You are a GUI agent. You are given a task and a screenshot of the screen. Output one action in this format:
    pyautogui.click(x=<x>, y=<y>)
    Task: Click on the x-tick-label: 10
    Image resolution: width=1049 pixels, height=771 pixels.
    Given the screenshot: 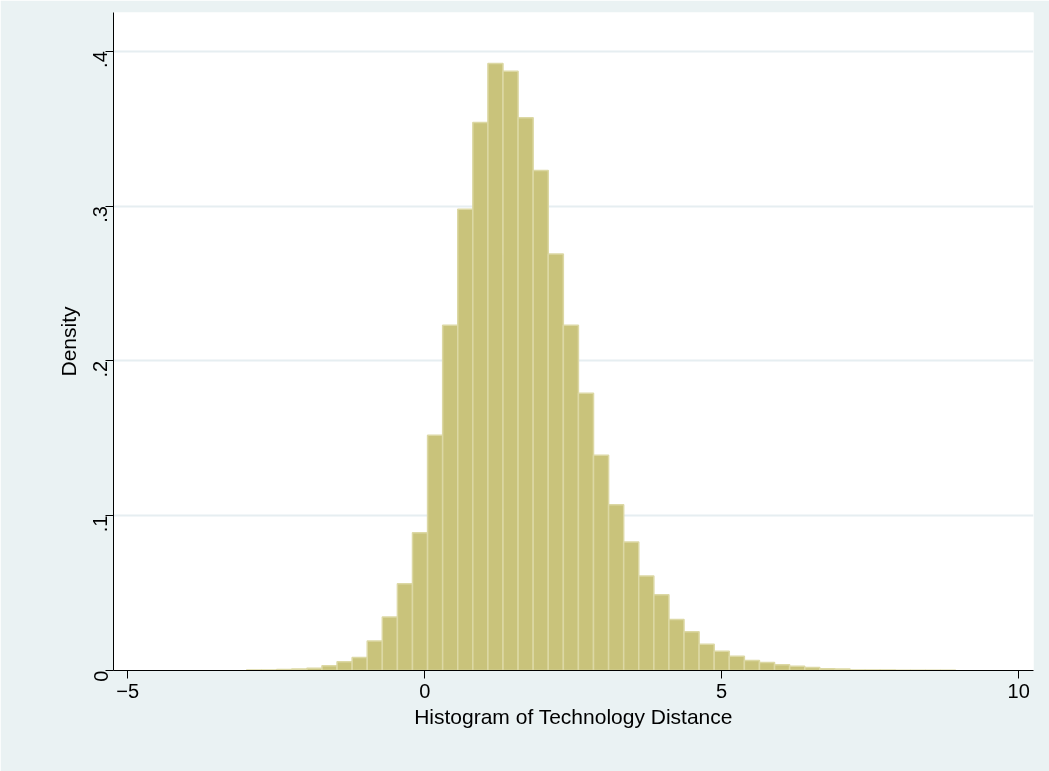 What is the action you would take?
    pyautogui.click(x=1018, y=690)
    